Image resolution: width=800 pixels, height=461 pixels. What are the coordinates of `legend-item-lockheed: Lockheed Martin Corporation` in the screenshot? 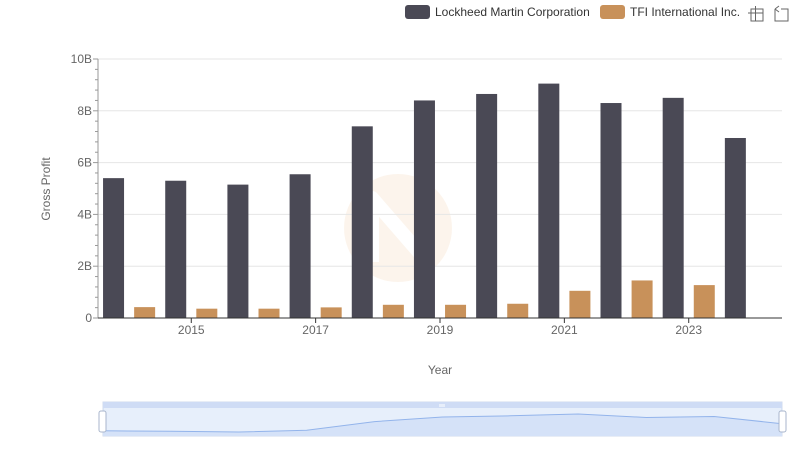 It's located at (497, 12).